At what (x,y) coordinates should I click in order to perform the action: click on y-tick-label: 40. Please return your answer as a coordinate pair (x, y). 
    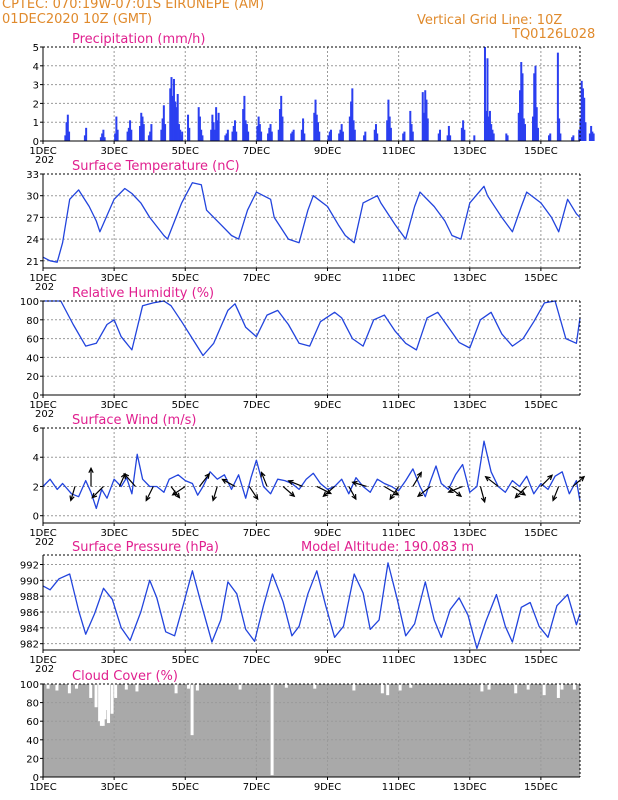
    Looking at the image, I should click on (32, 358).